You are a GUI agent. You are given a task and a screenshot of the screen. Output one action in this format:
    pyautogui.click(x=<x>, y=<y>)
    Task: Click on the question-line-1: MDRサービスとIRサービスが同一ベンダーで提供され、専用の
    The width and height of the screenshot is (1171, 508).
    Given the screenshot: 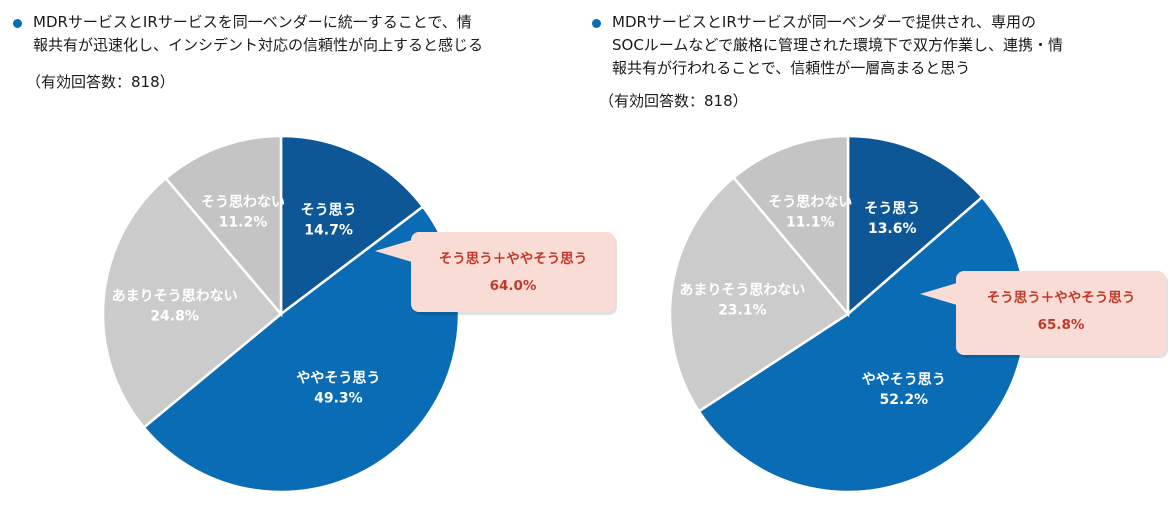 What is the action you would take?
    pyautogui.click(x=824, y=22)
    